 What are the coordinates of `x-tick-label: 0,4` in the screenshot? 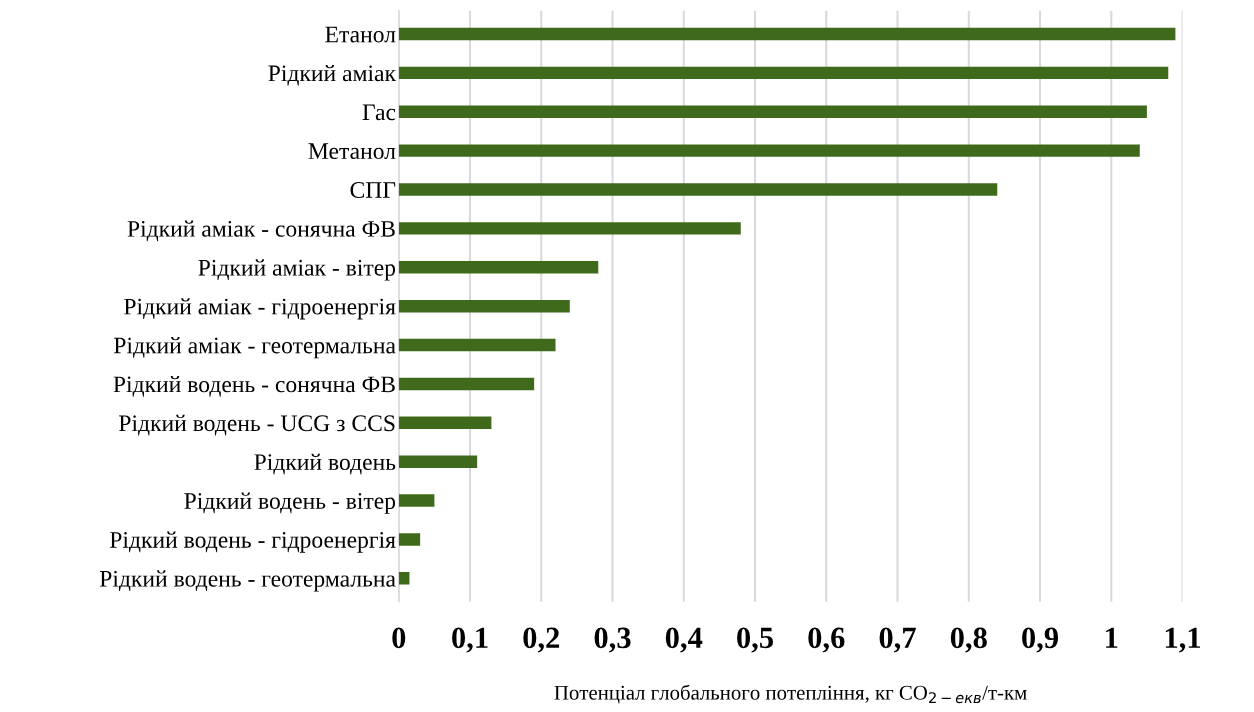 It's located at (684, 640).